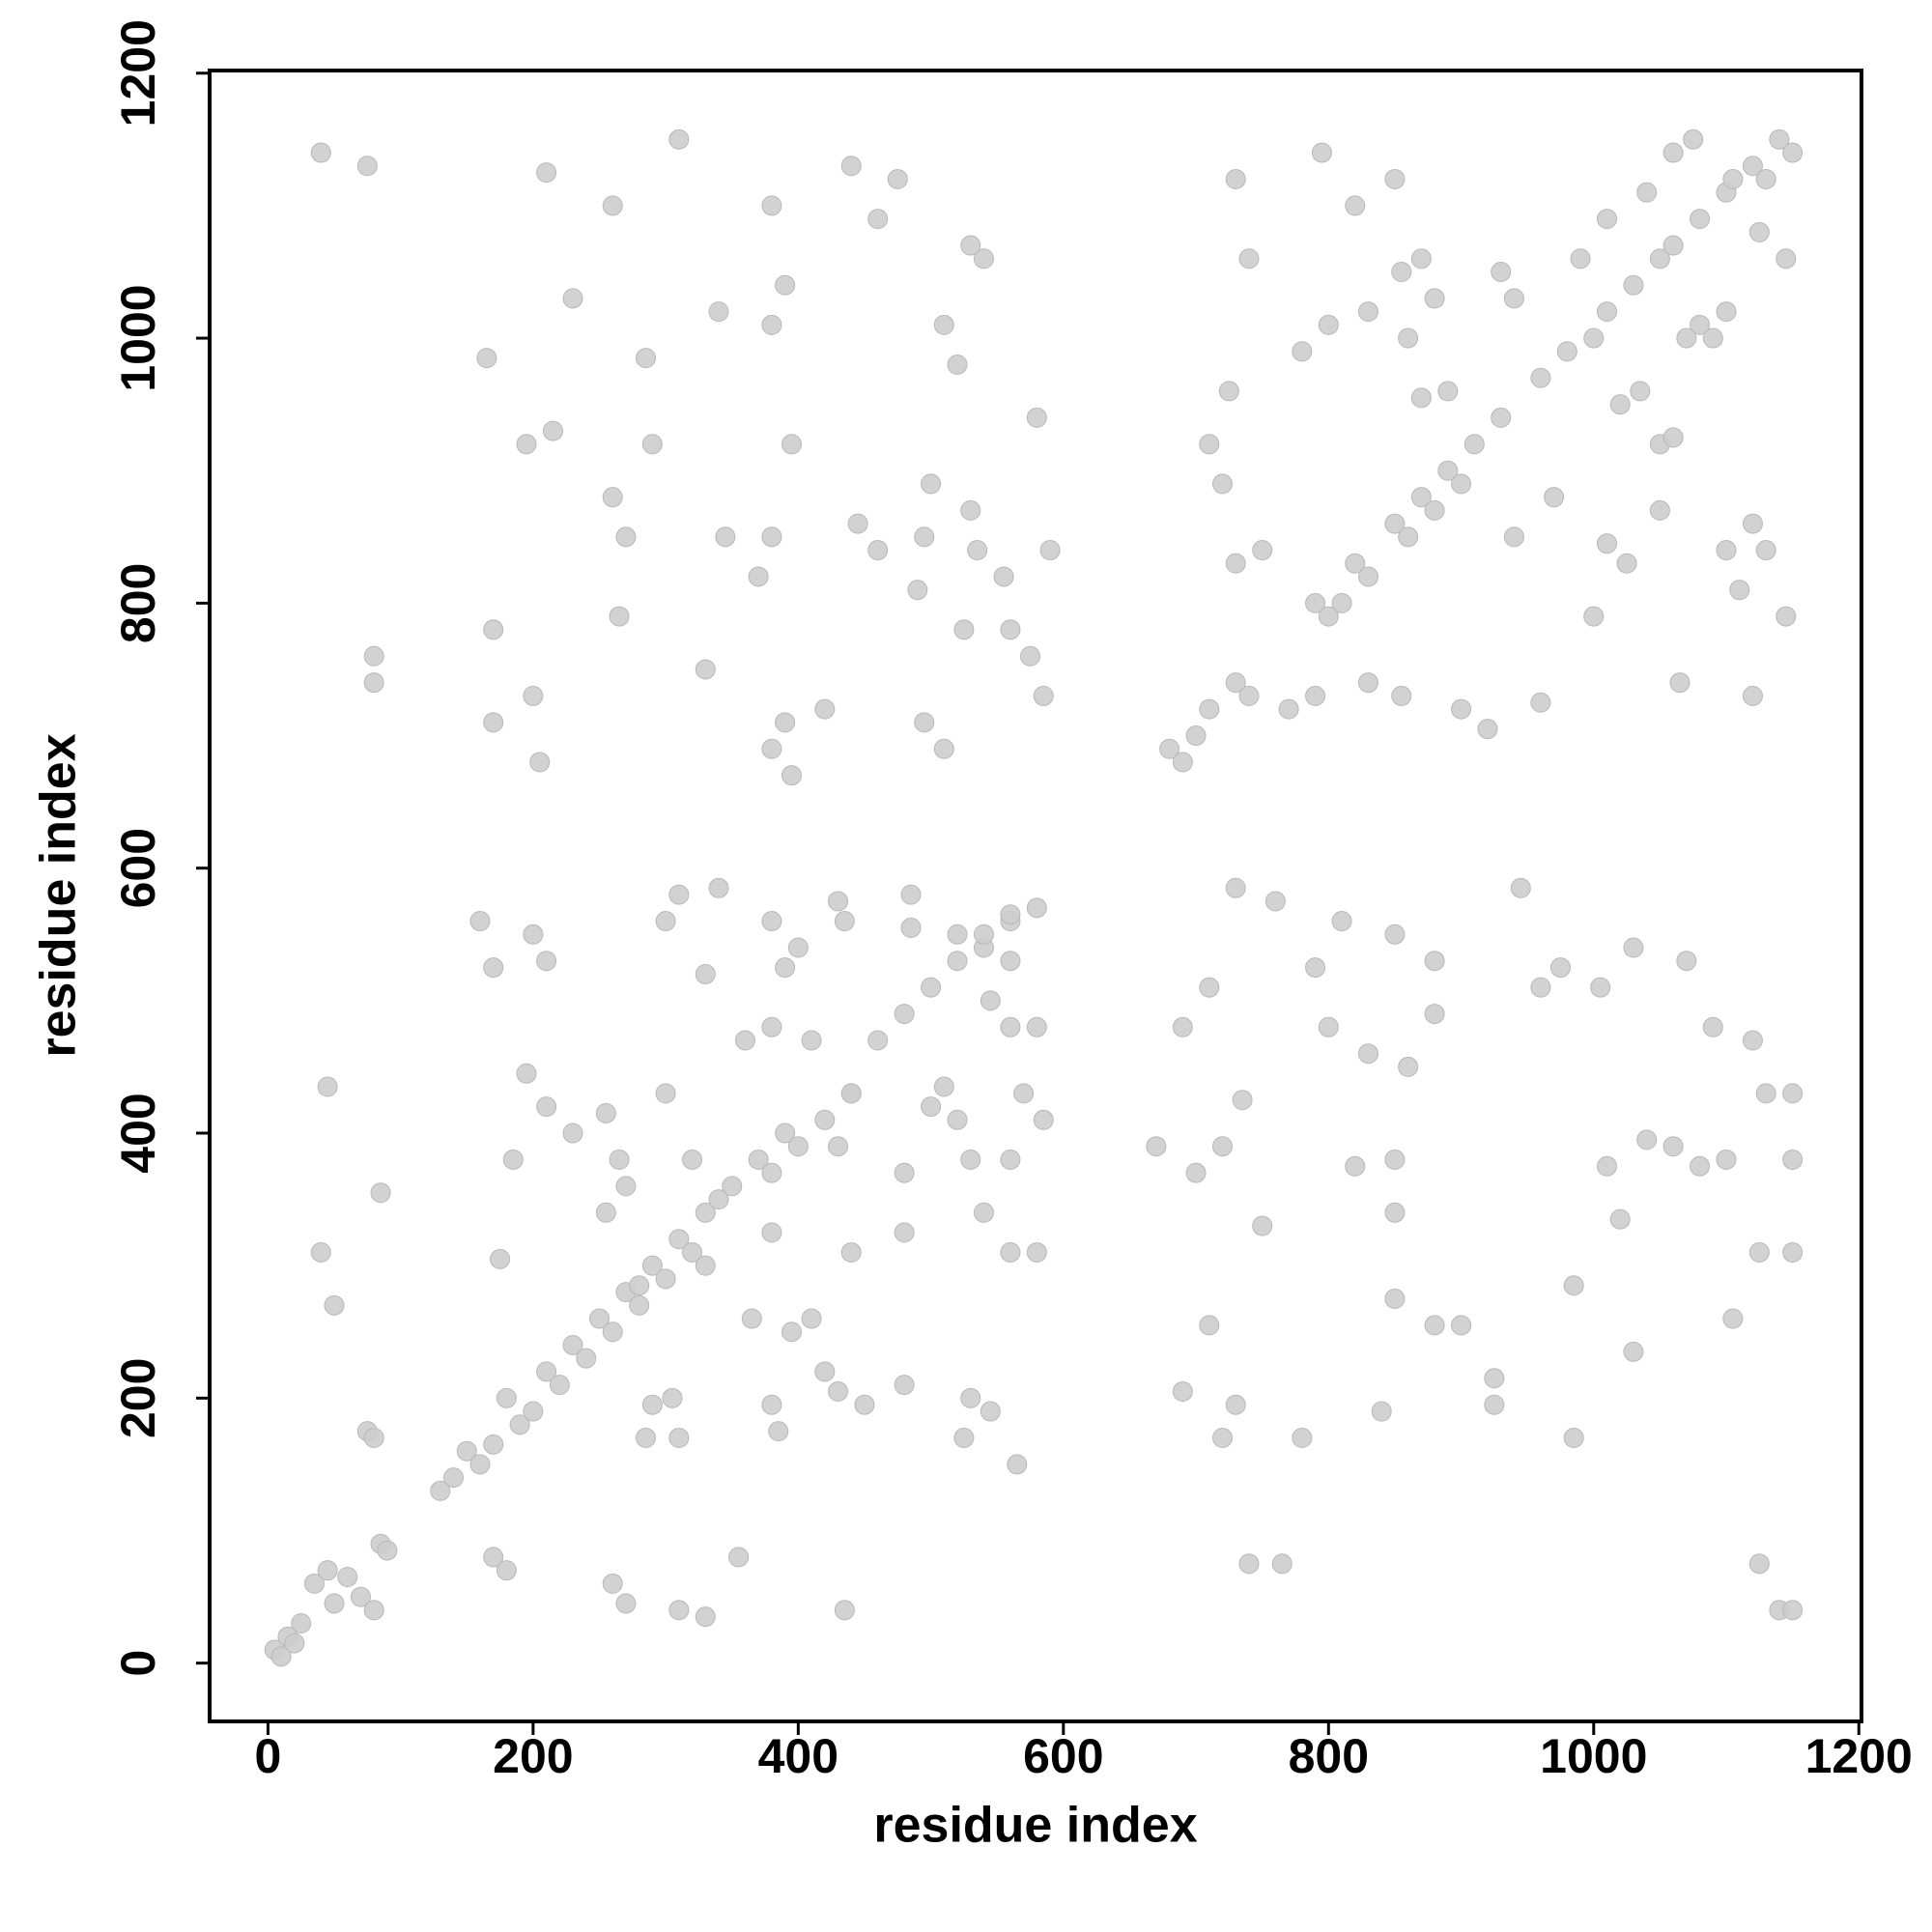 This screenshot has width=1932, height=1932. Describe the element at coordinates (138, 73) in the screenshot. I see `y-tick-label: 1200` at that location.